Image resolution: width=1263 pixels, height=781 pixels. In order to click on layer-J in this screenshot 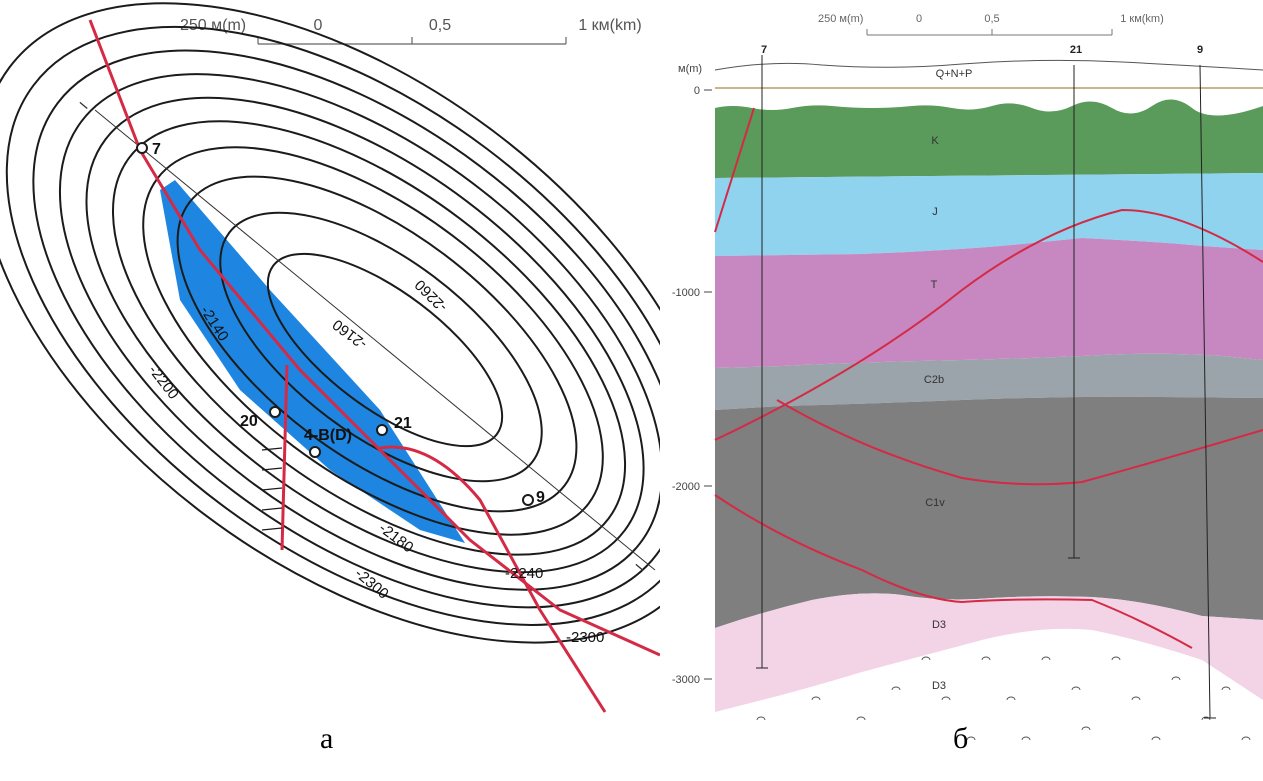, I will do `click(989, 214)`.